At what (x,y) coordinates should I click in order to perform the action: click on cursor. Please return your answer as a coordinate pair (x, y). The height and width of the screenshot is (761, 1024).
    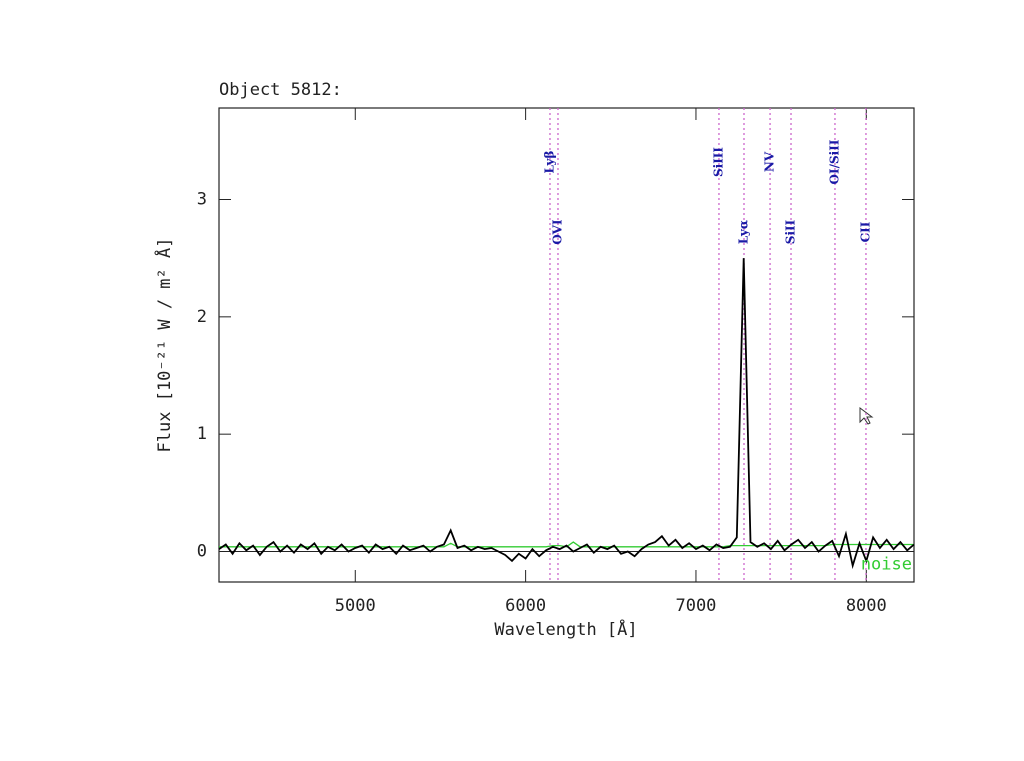
    Looking at the image, I should click on (866, 416).